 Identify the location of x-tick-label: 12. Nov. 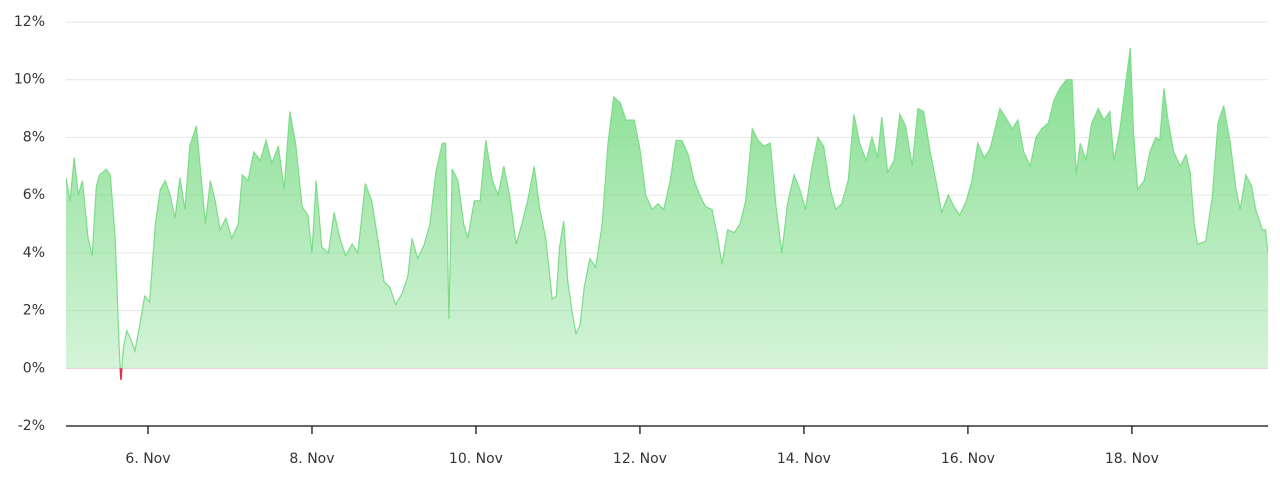
(640, 459).